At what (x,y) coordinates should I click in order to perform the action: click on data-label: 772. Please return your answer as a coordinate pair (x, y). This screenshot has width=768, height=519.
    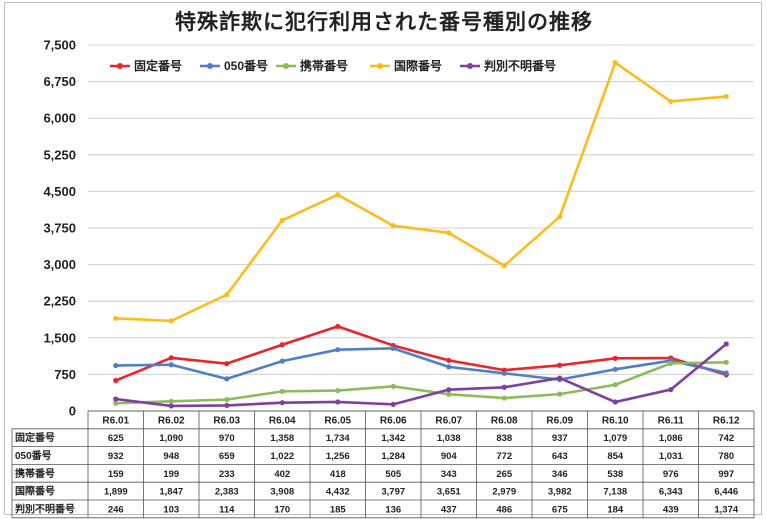
    Looking at the image, I should click on (504, 456).